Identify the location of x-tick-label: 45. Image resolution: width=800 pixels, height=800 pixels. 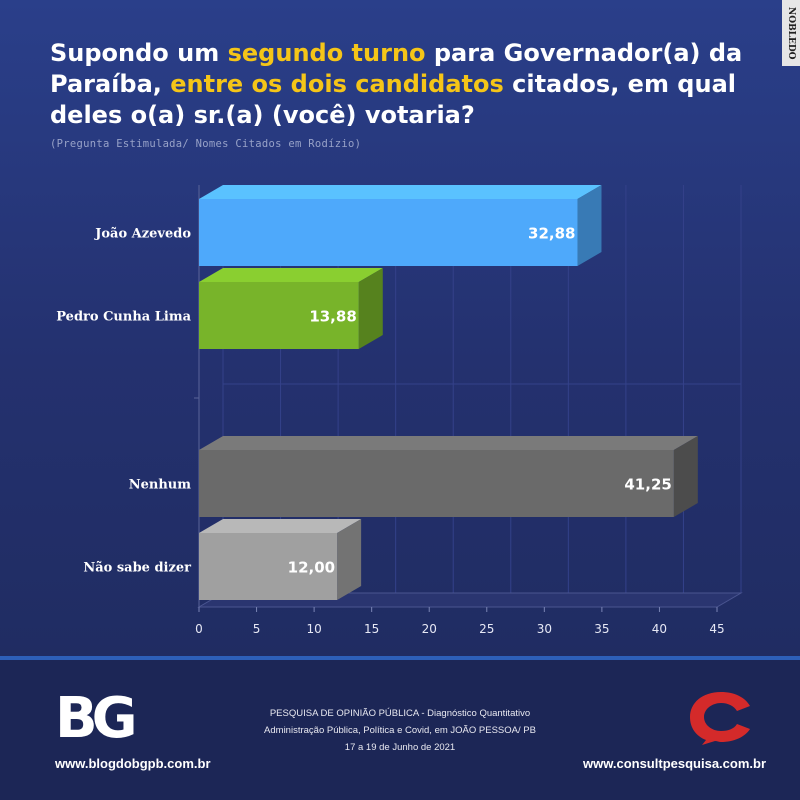
(716, 629).